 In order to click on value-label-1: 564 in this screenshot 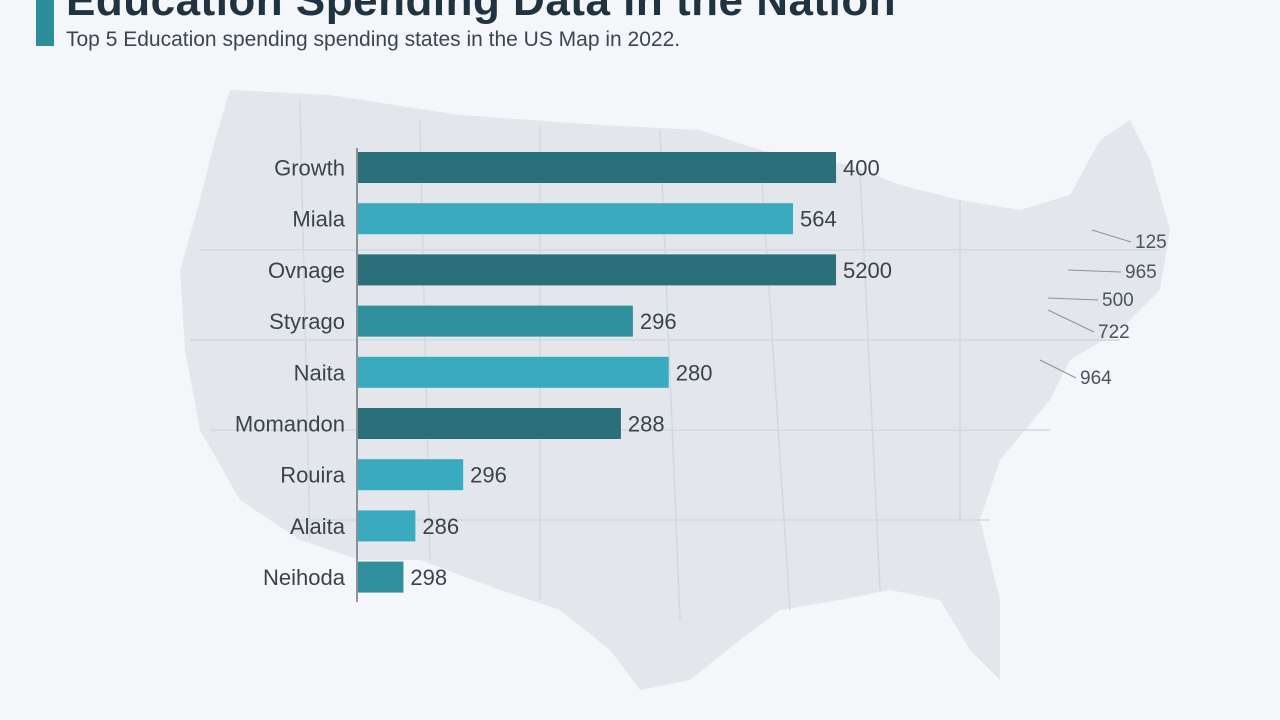, I will do `click(818, 219)`.